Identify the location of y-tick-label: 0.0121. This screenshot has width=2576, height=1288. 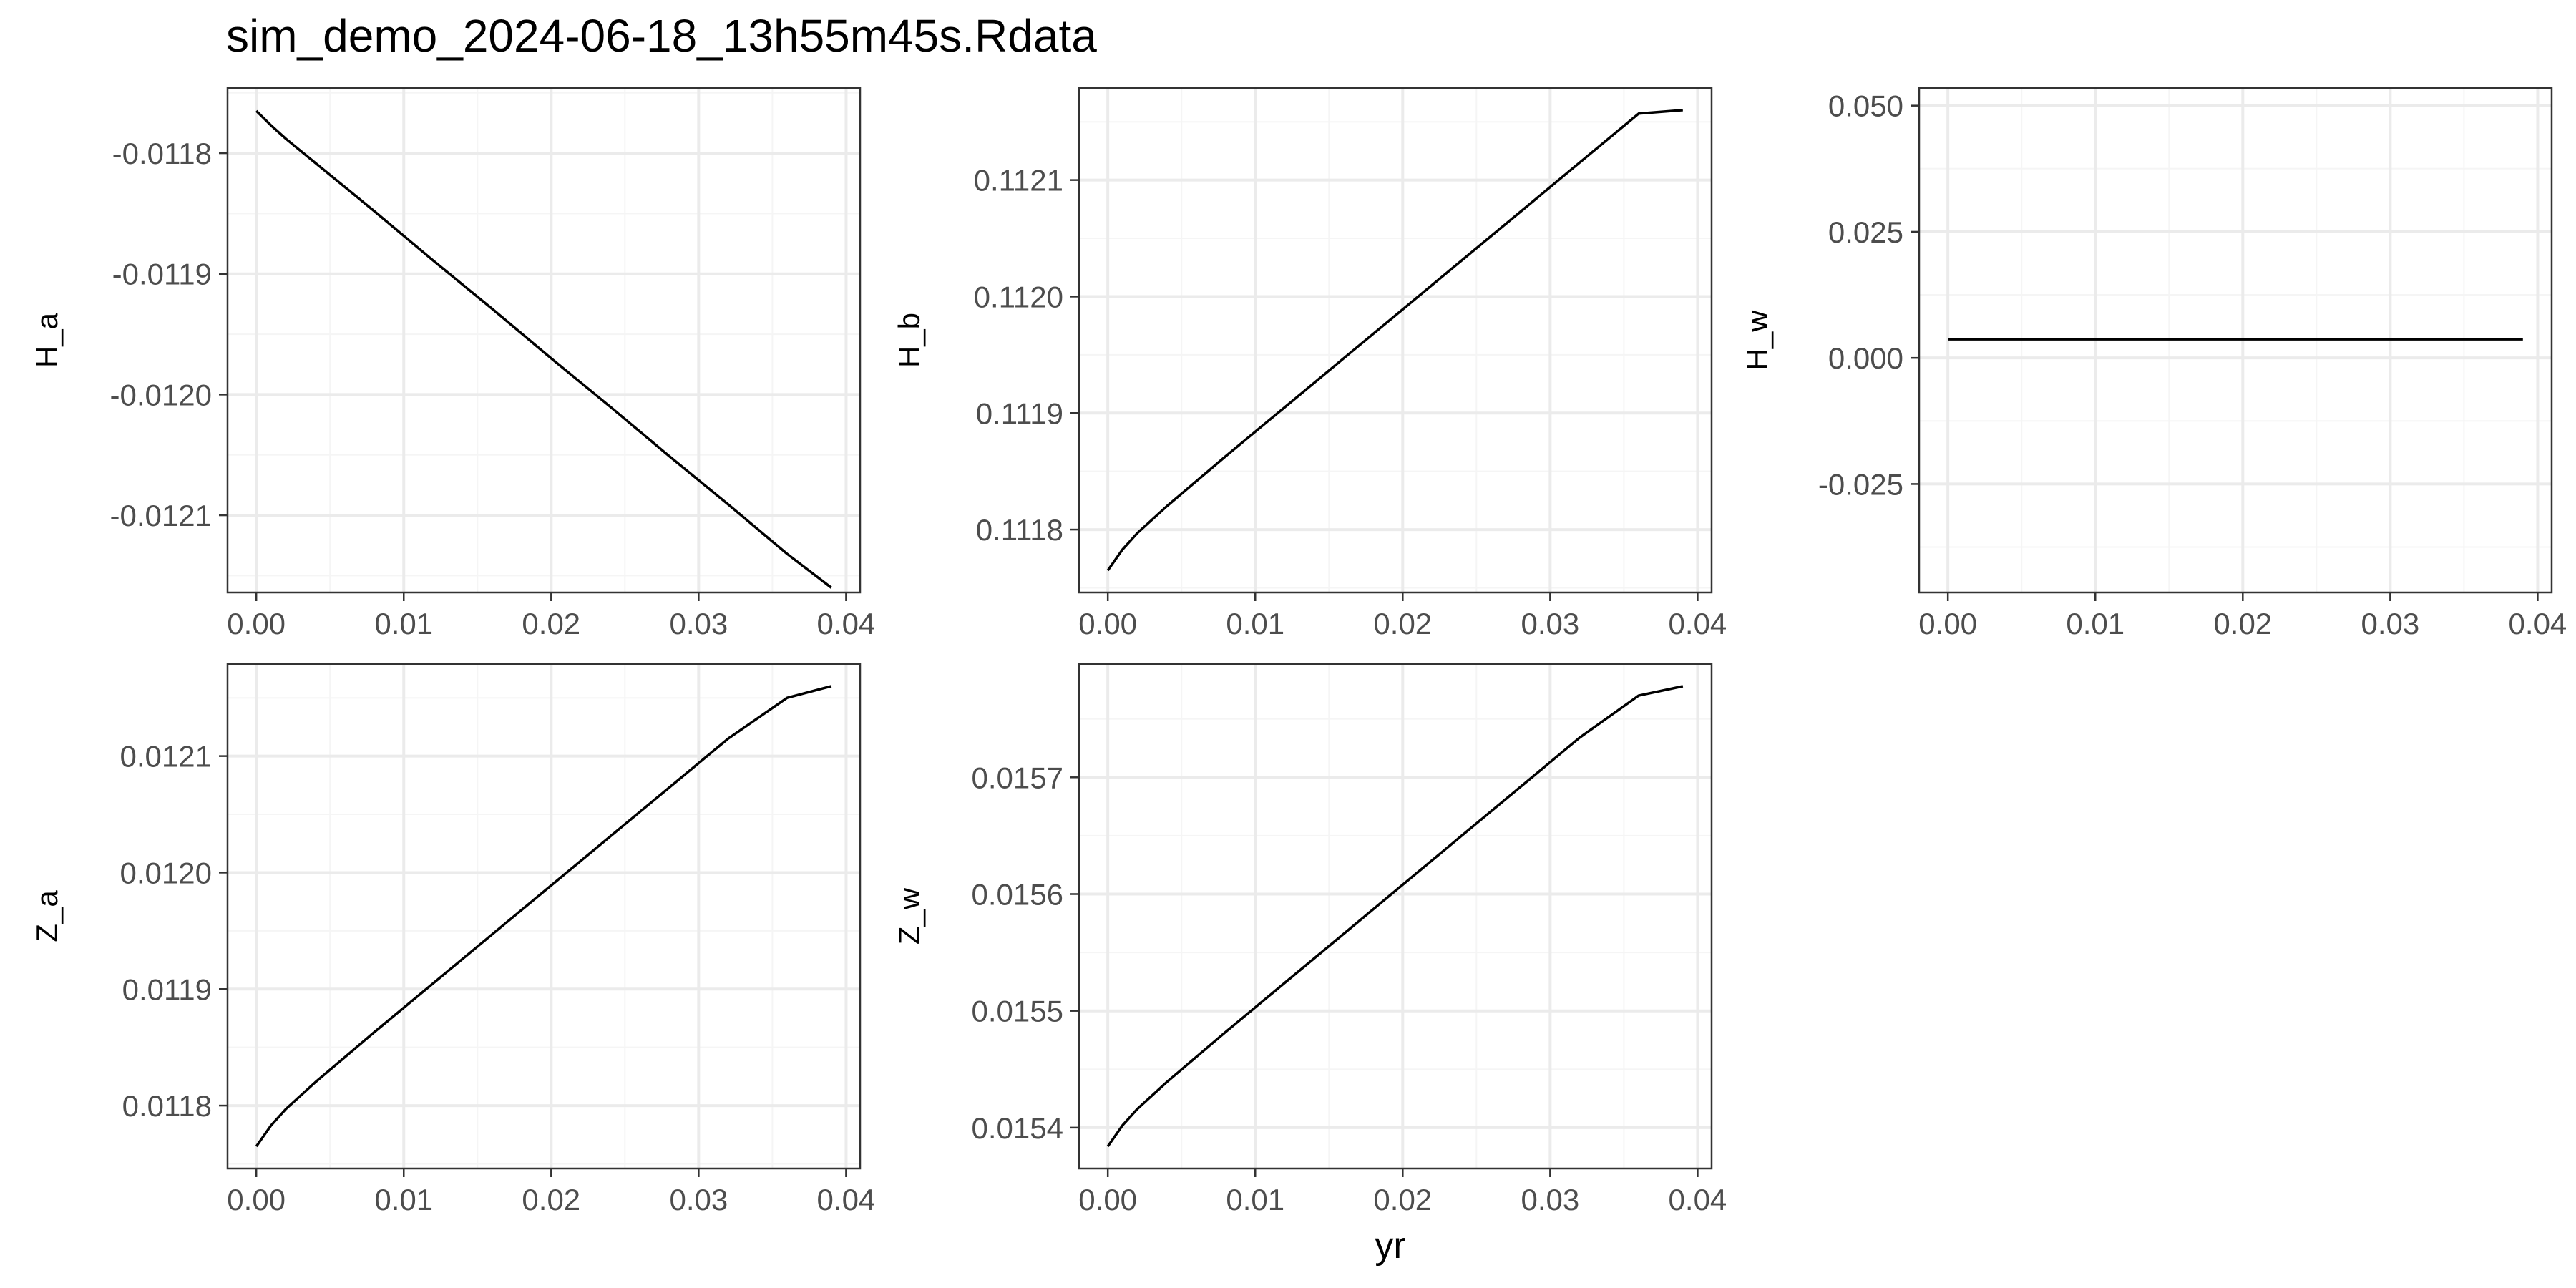
(166, 757).